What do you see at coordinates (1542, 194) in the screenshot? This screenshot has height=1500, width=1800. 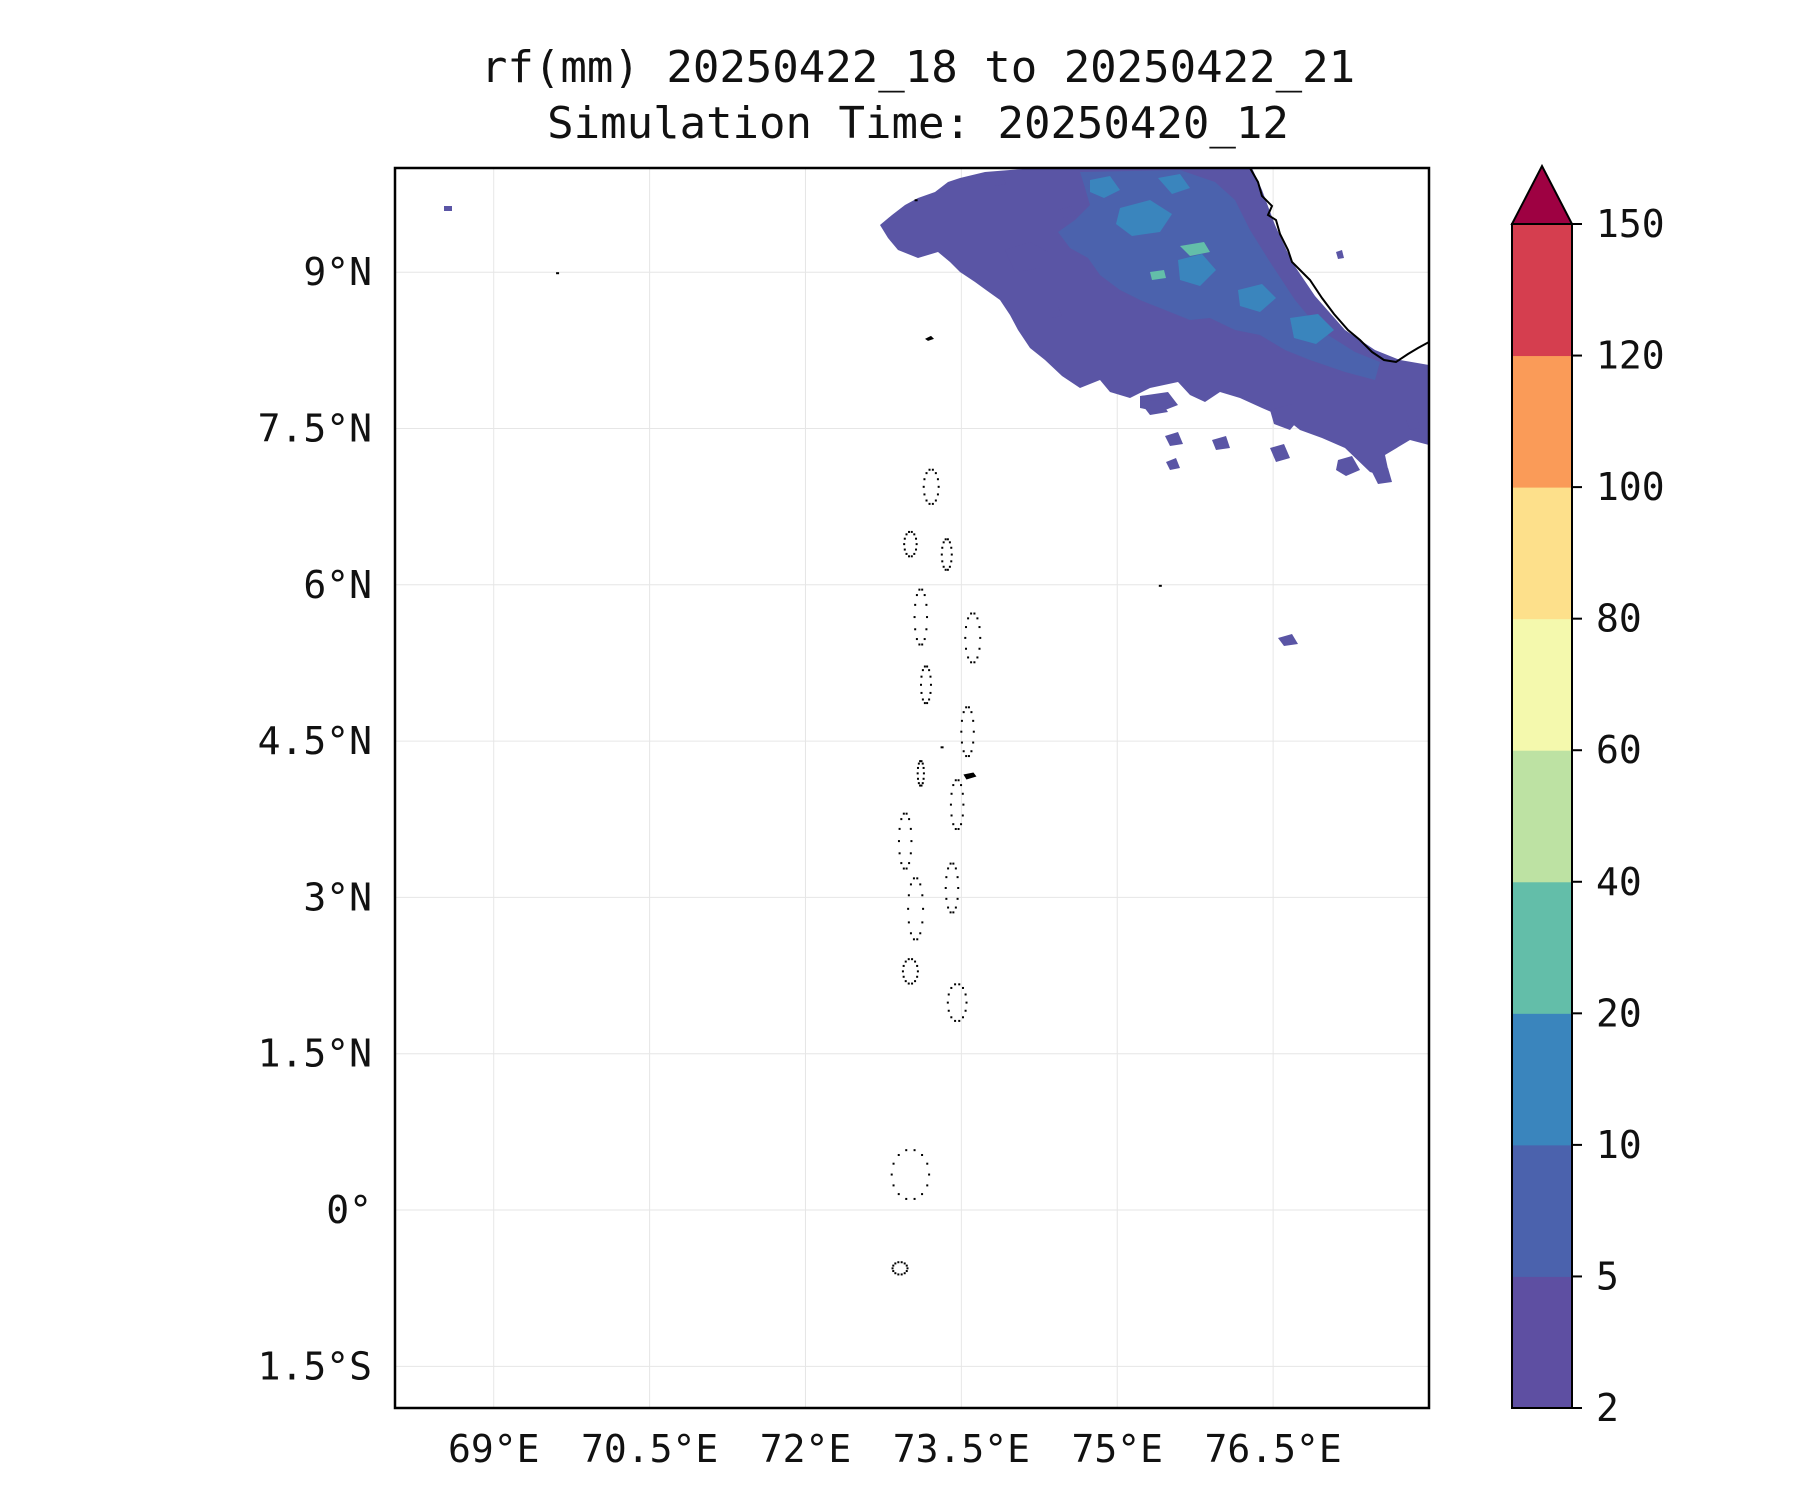 I see `colorbar-extend-arrow` at bounding box center [1542, 194].